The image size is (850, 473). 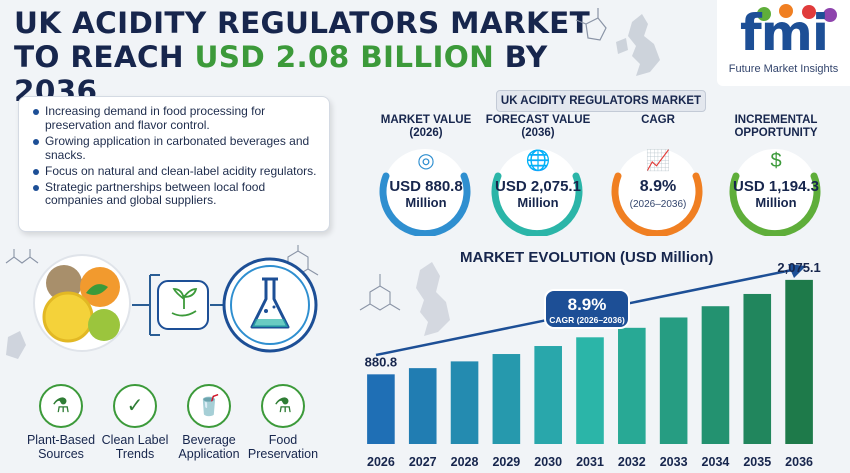 What do you see at coordinates (587, 320) in the screenshot?
I see `cagr-text: CAGR (2026–2036)` at bounding box center [587, 320].